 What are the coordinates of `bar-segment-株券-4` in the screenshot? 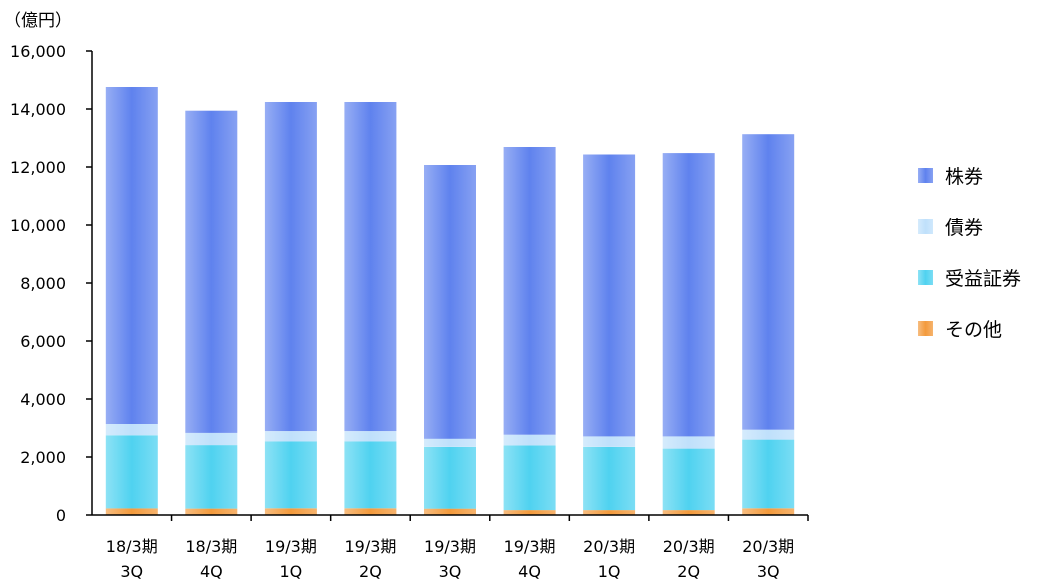 It's located at (450, 302).